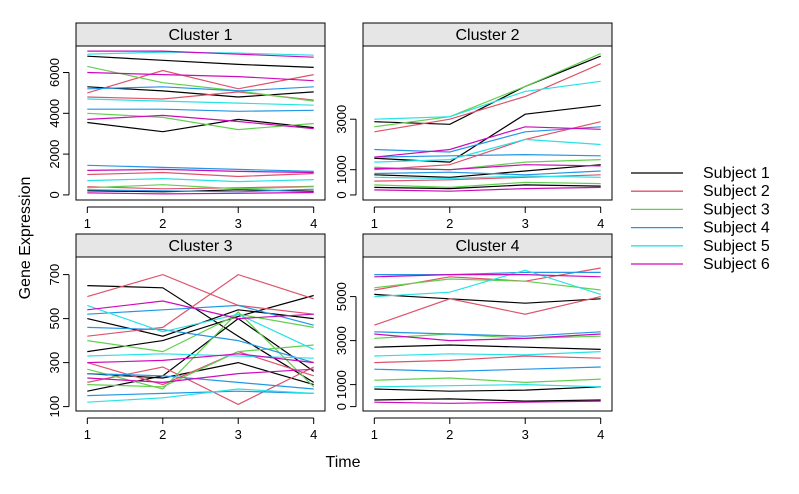  I want to click on panel-2: Cluster 2 1 2 3 4 0 1000 3000, so click(473, 126).